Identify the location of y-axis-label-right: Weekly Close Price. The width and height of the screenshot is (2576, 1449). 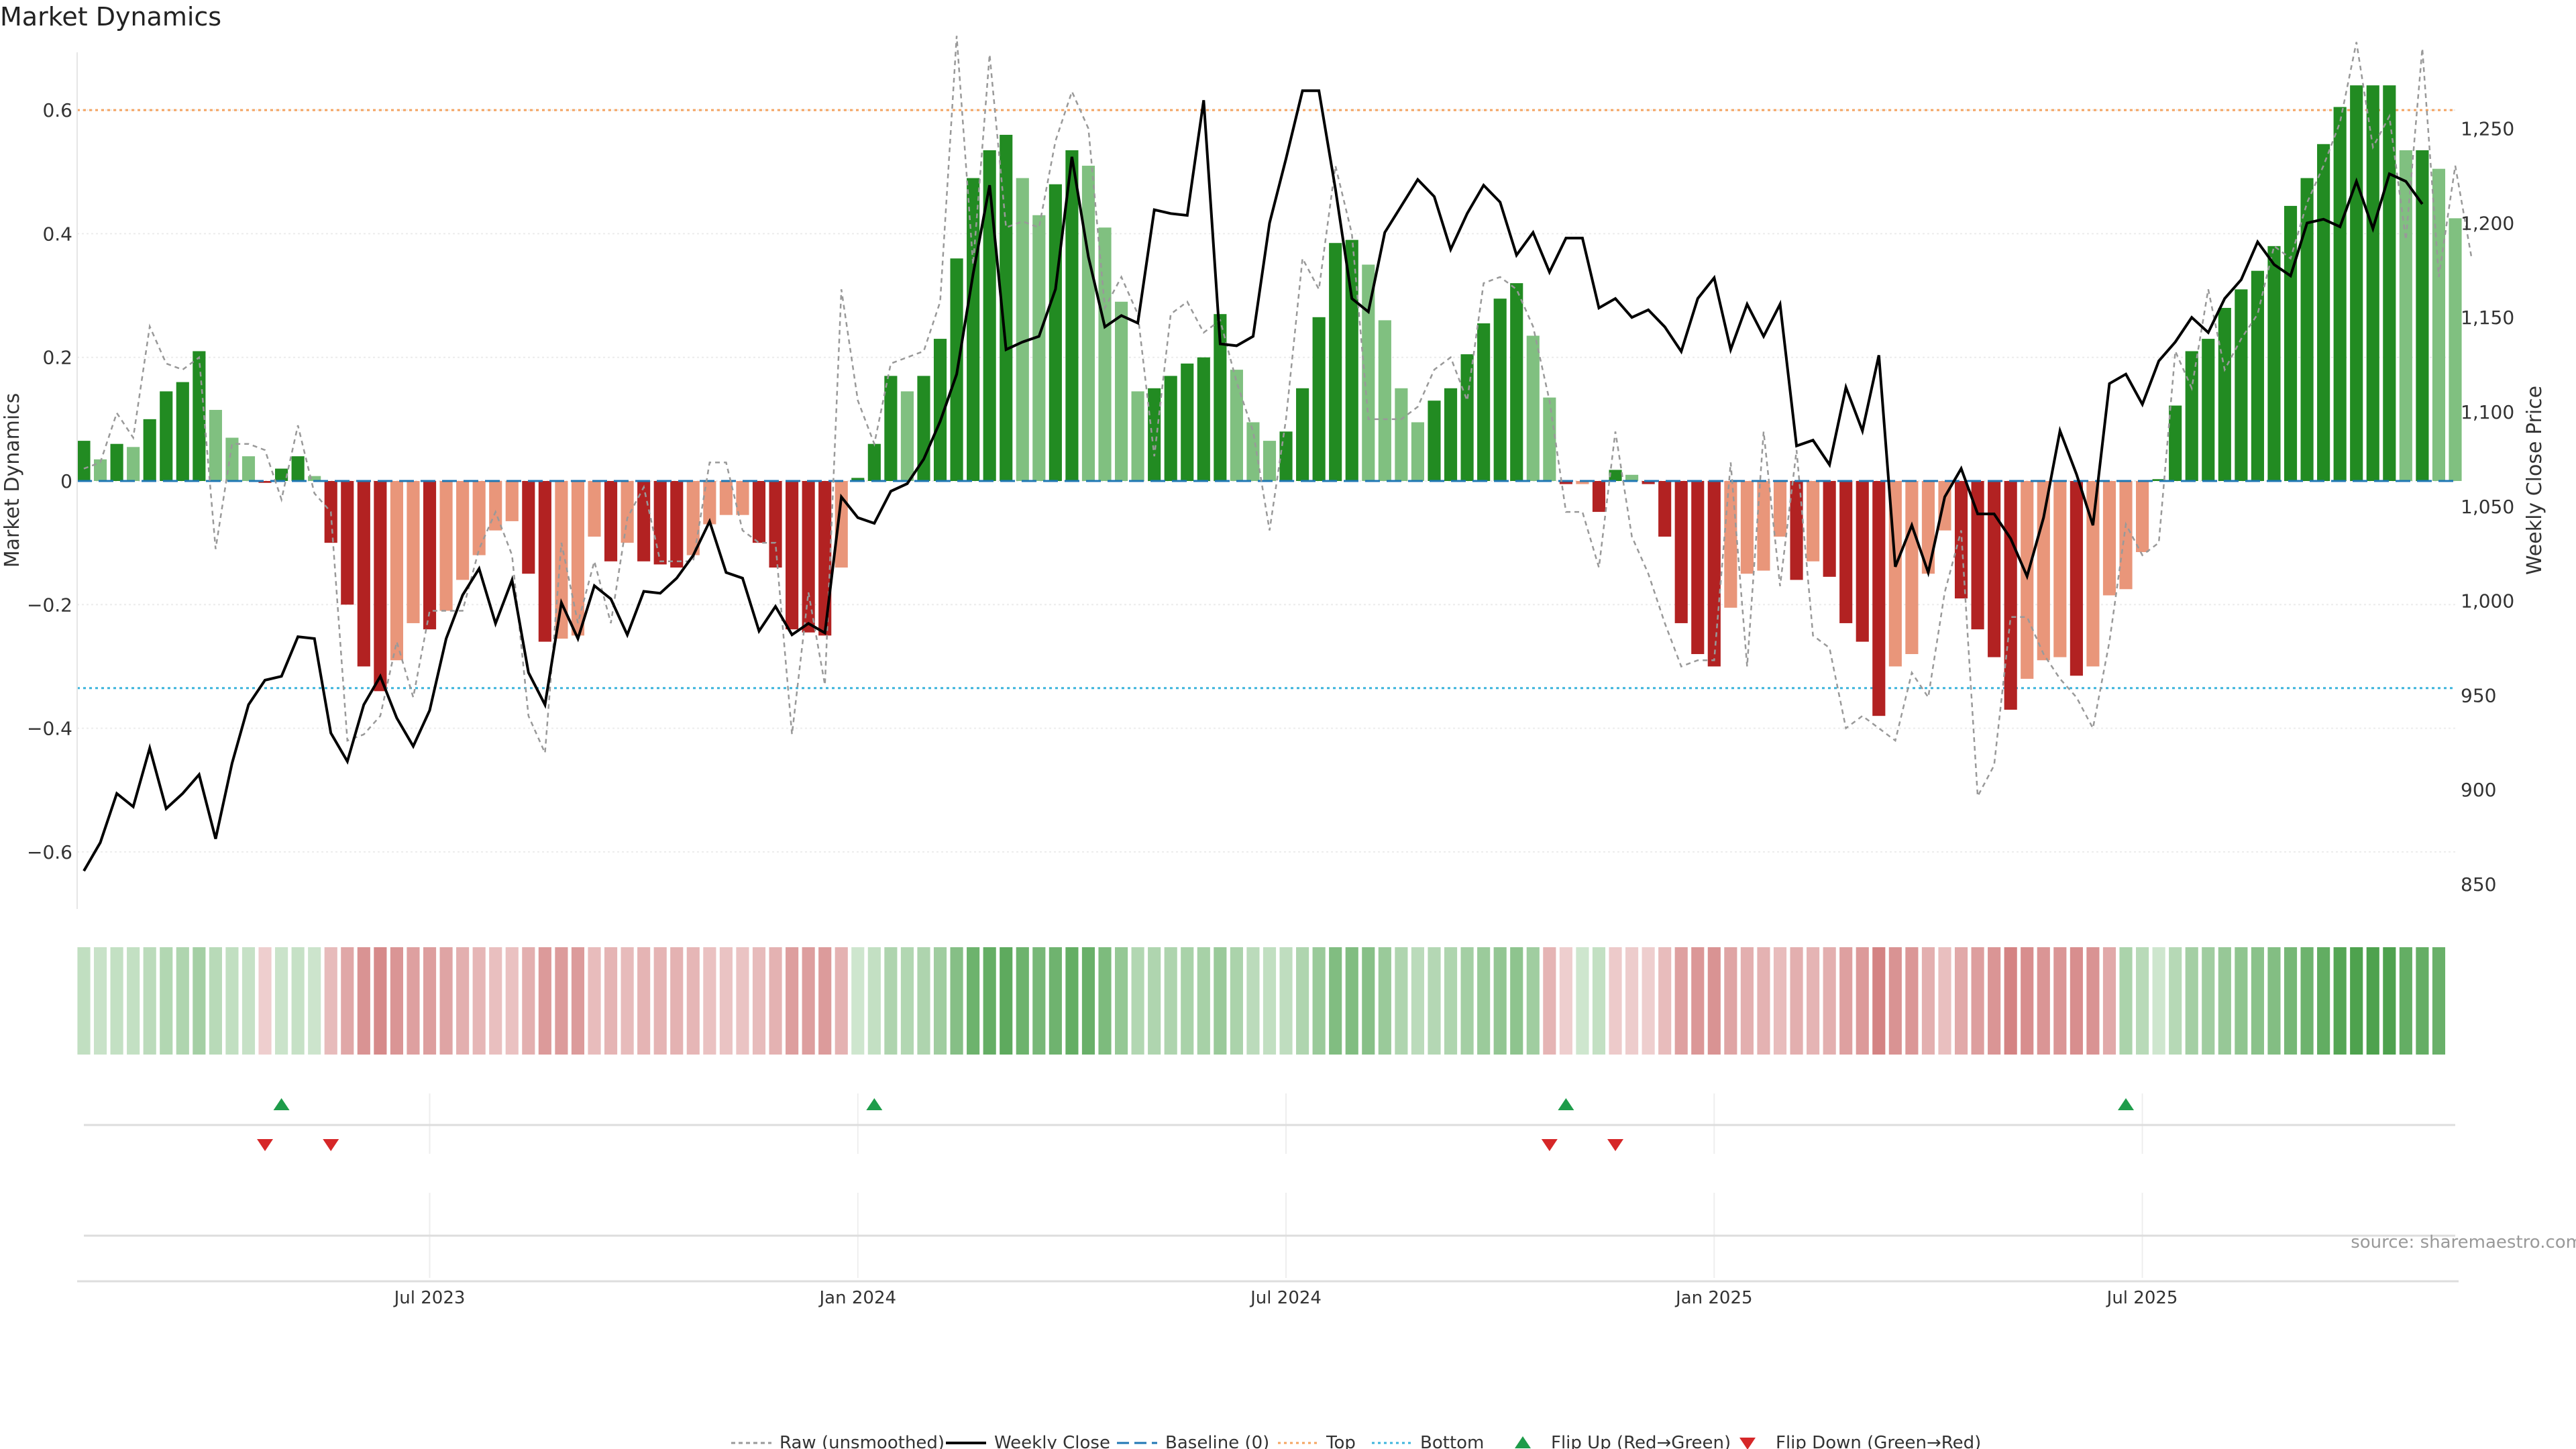
(2534, 480).